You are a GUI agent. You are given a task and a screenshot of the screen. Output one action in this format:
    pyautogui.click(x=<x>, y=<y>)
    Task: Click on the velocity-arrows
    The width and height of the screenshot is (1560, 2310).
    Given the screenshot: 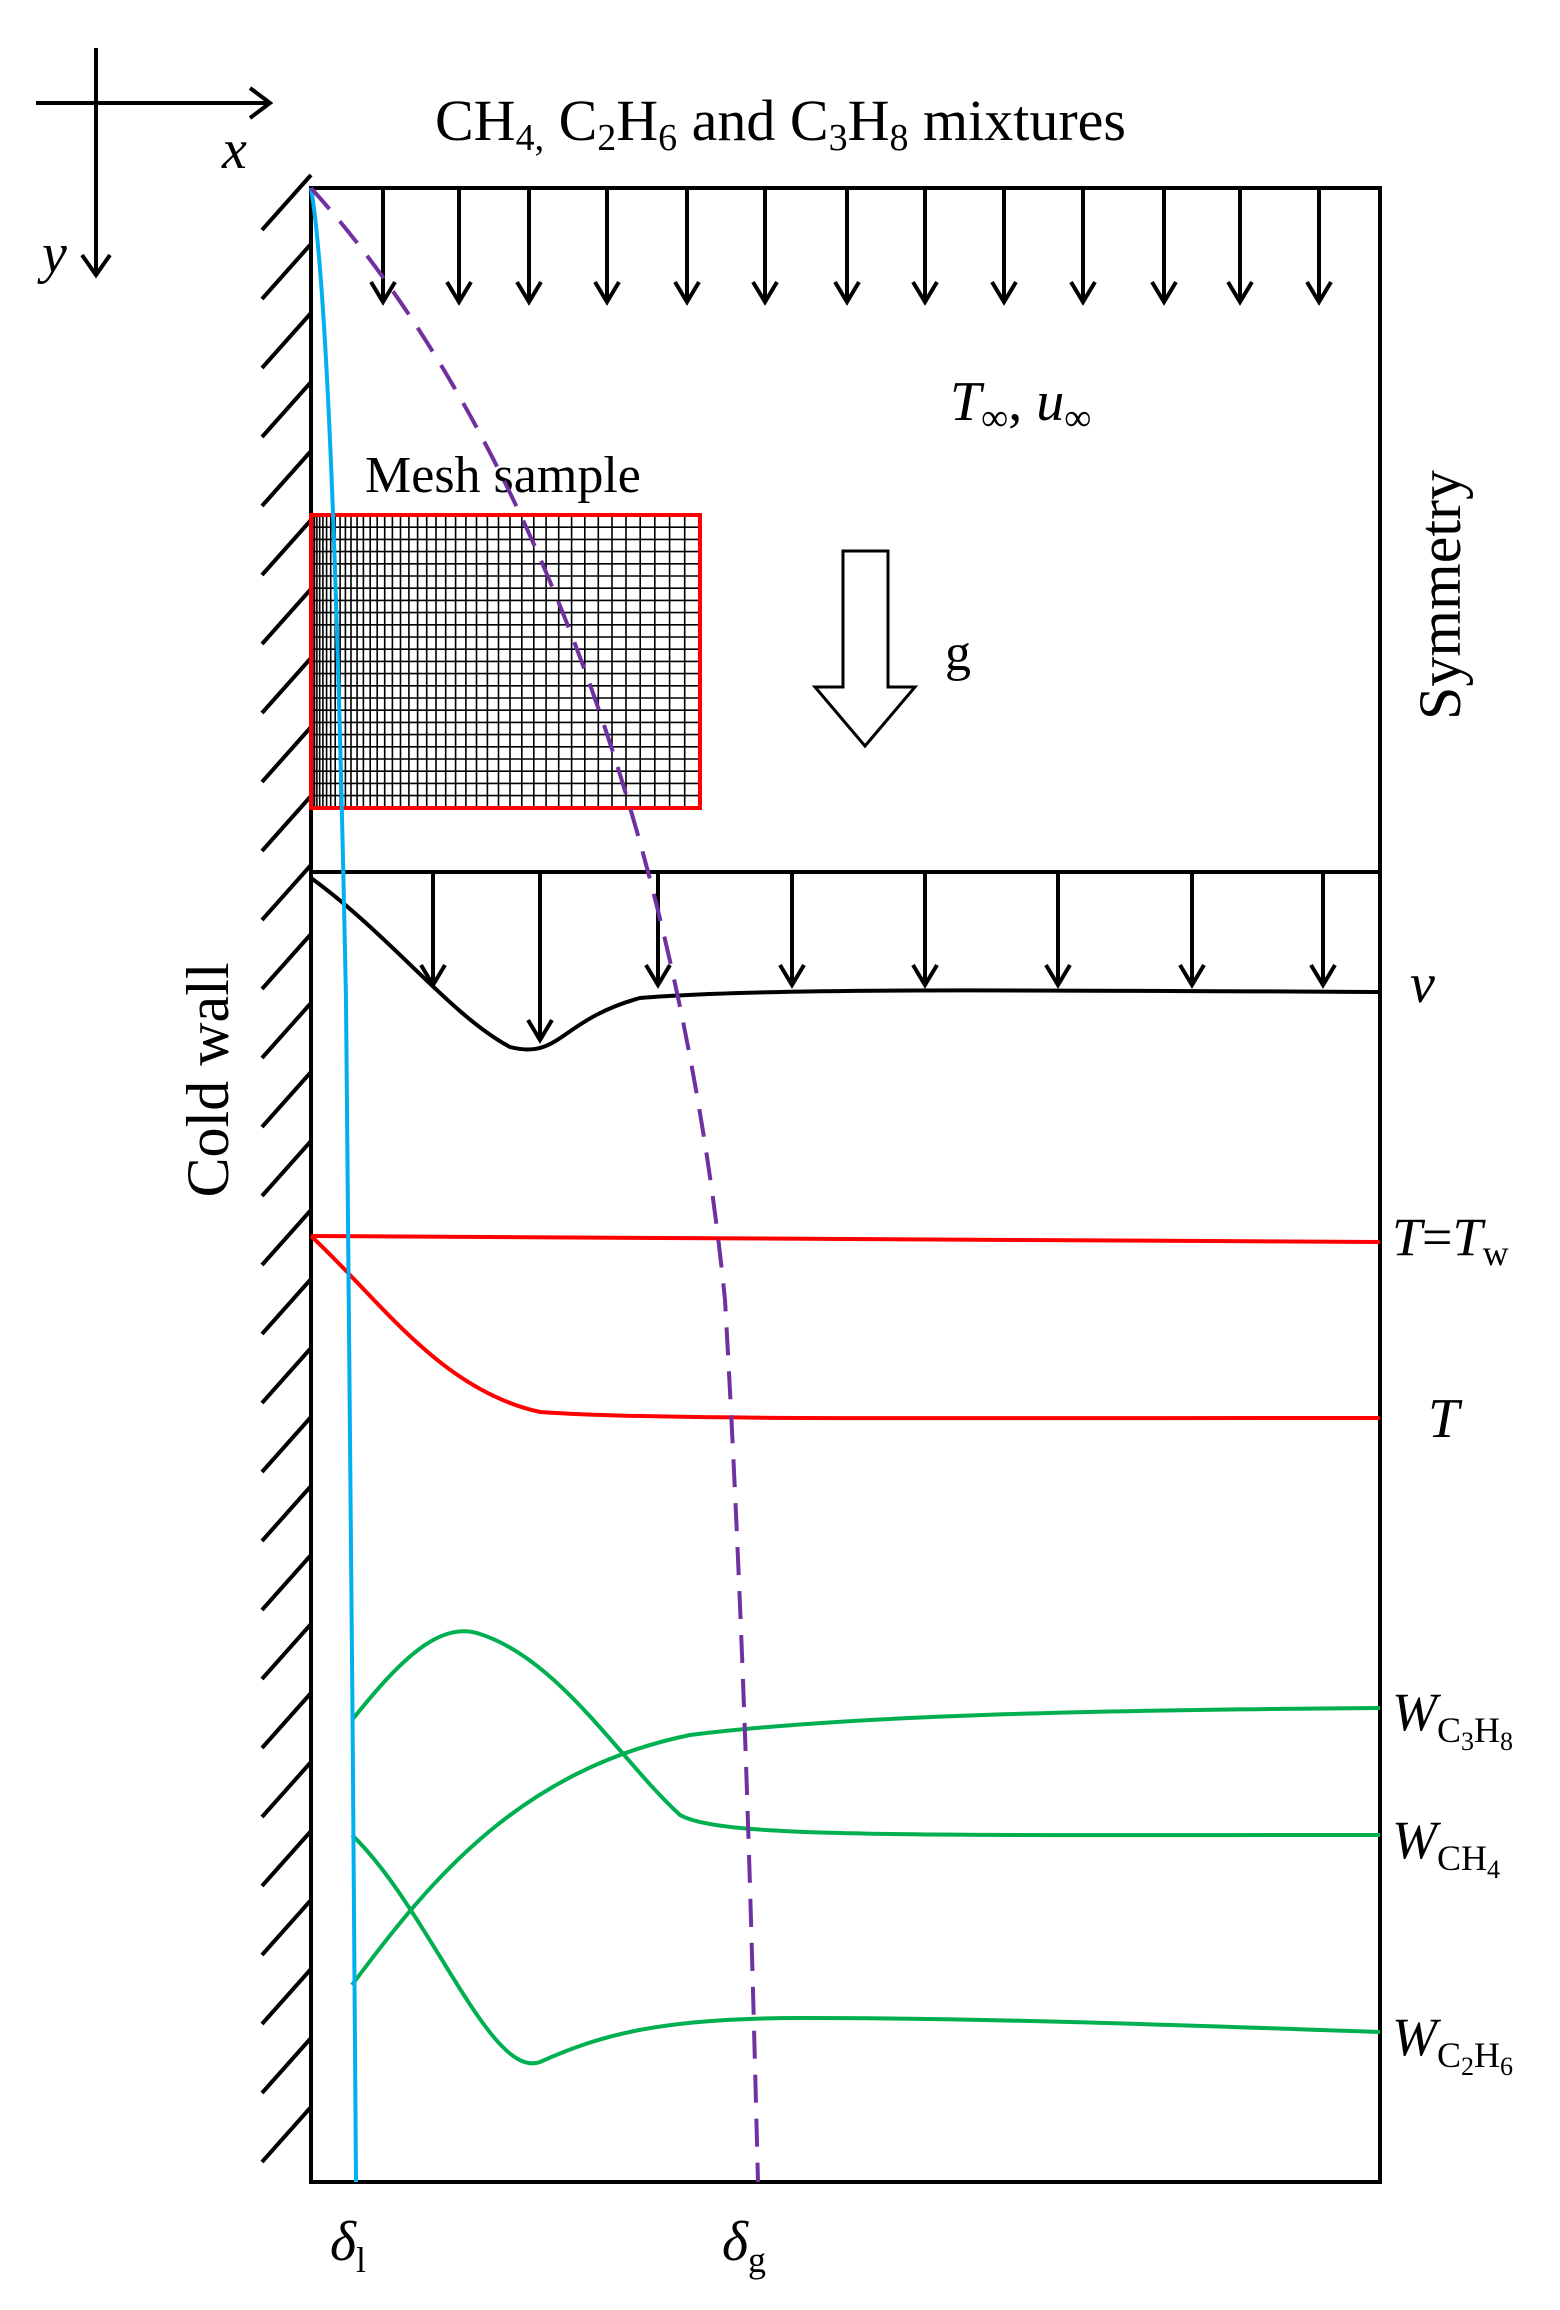 What is the action you would take?
    pyautogui.click(x=878, y=958)
    